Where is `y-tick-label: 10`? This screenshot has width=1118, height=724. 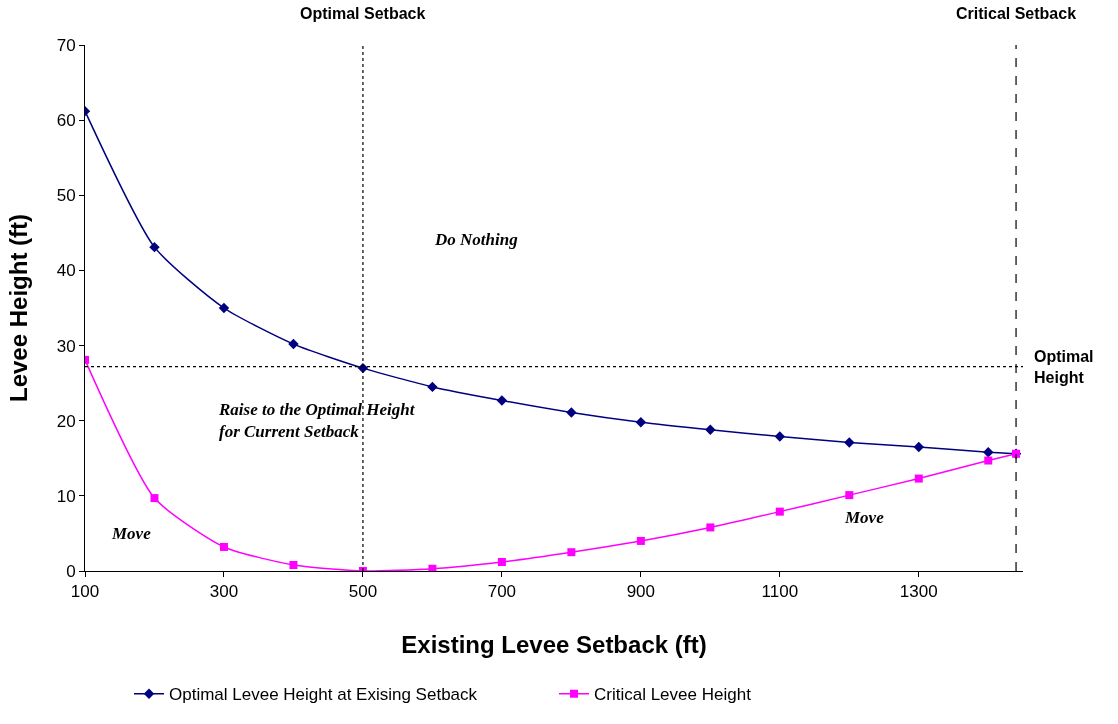
y-tick-label: 10 is located at coordinates (66, 496).